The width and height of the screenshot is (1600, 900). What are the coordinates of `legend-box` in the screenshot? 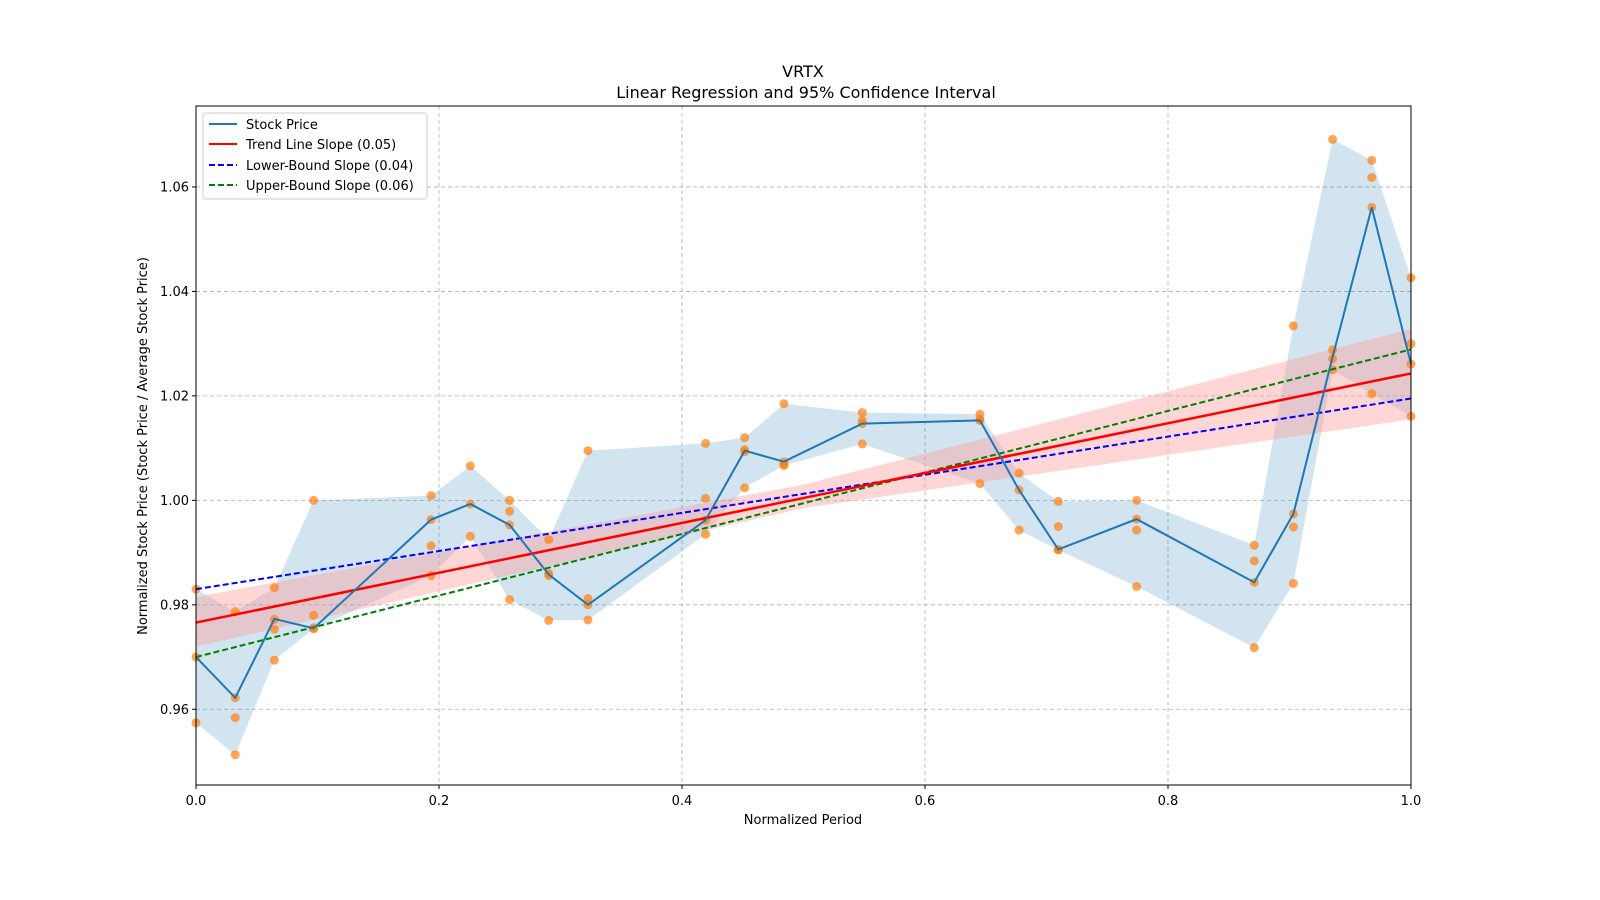 It's located at (315, 156).